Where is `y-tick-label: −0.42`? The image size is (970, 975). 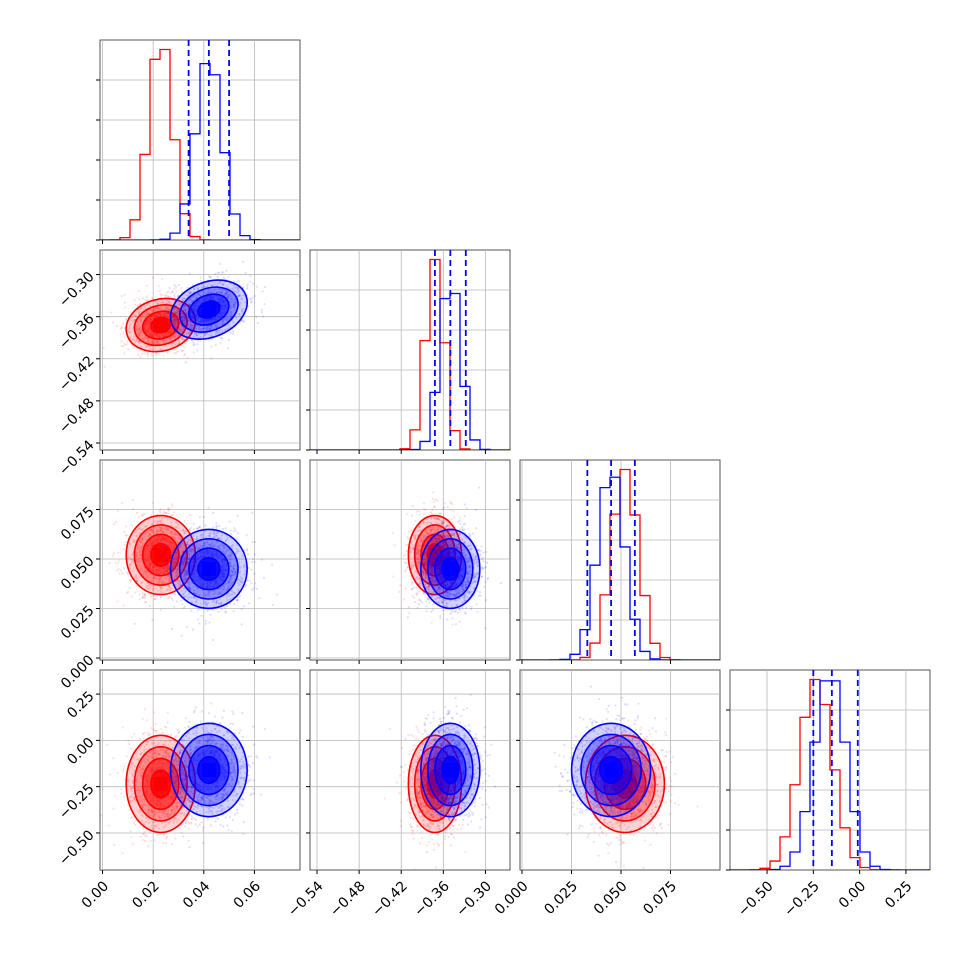
y-tick-label: −0.42 is located at coordinates (77, 374).